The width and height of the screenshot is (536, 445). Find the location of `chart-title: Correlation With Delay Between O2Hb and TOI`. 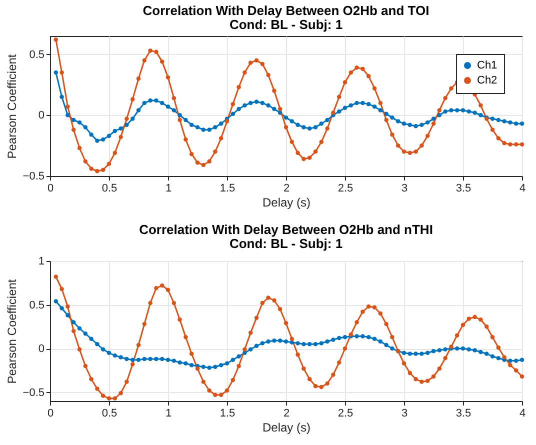

chart-title: Correlation With Delay Between O2Hb and TOI is located at coordinates (286, 10).